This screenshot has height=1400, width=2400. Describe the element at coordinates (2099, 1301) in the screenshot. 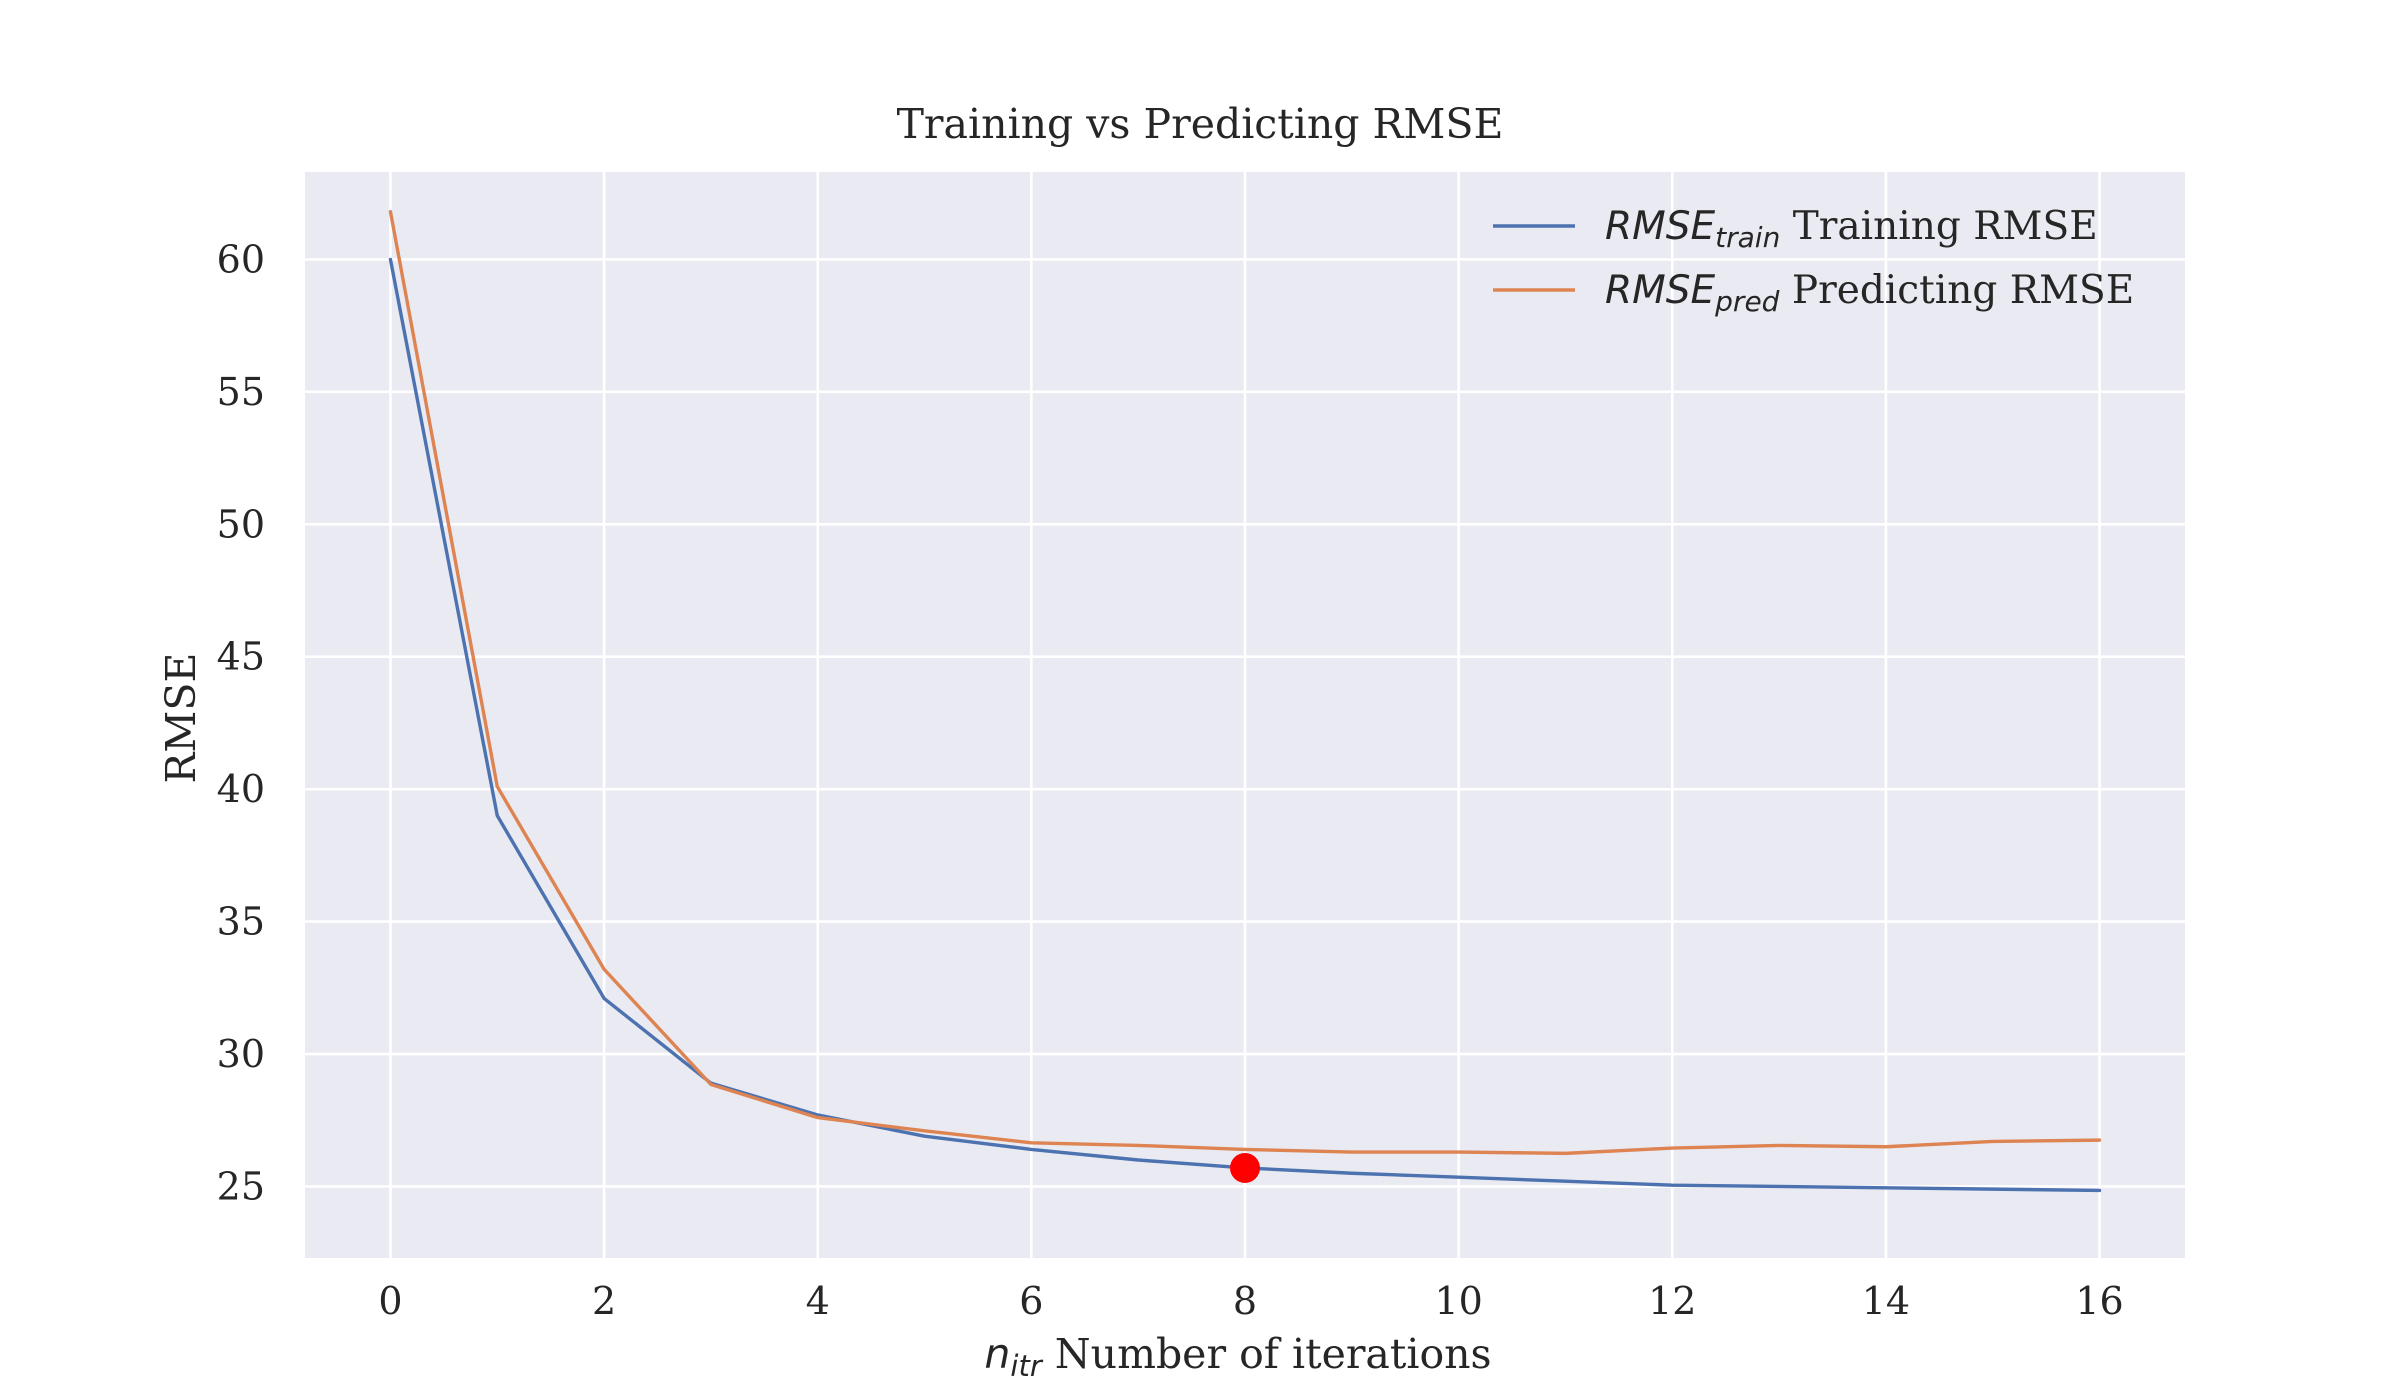

I see `x-tick-label: 16` at that location.